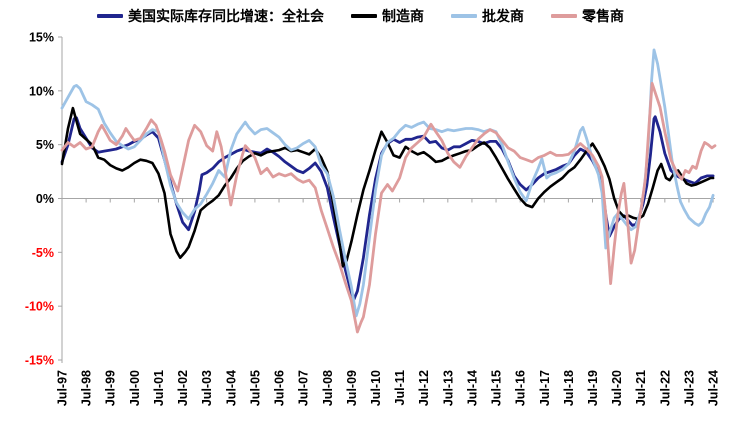 This screenshot has width=742, height=438. What do you see at coordinates (304, 388) in the screenshot?
I see `x-tick-label: Jul-07` at bounding box center [304, 388].